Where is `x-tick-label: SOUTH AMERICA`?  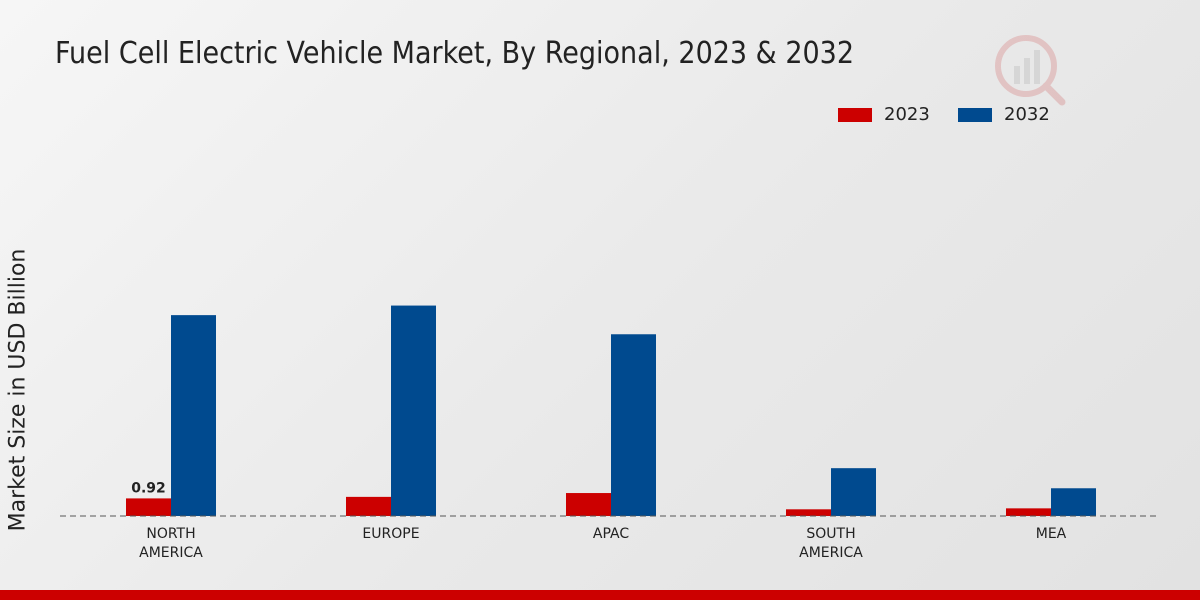 x-tick-label: SOUTH AMERICA is located at coordinates (831, 543).